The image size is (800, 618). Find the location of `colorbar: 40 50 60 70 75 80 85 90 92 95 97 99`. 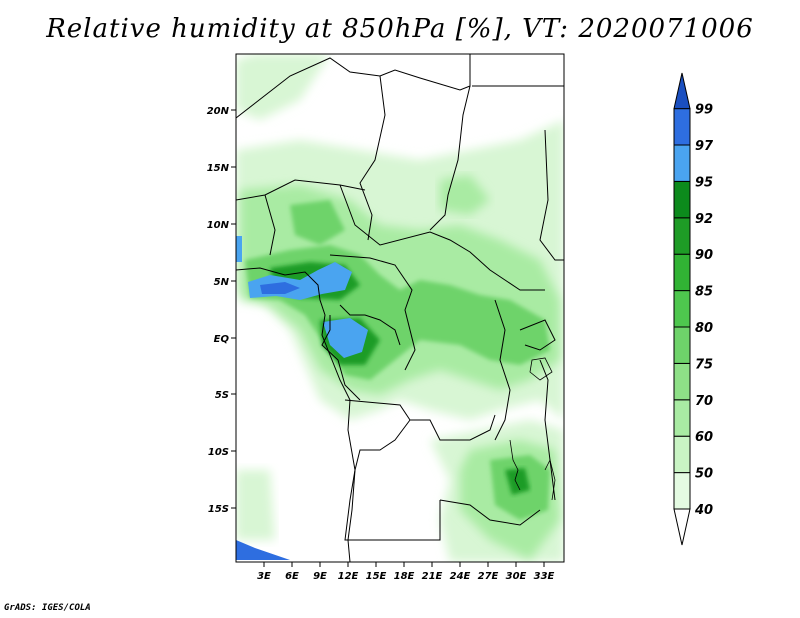

colorbar: 40 50 60 70 75 80 85 90 92 95 97 99 is located at coordinates (693, 309).